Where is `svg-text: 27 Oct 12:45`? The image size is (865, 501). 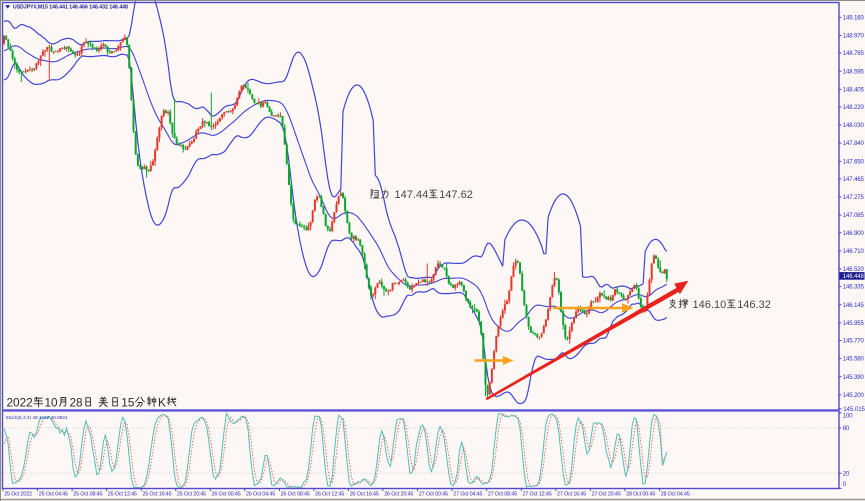 svg-text: 27 Oct 12:45 is located at coordinates (537, 495).